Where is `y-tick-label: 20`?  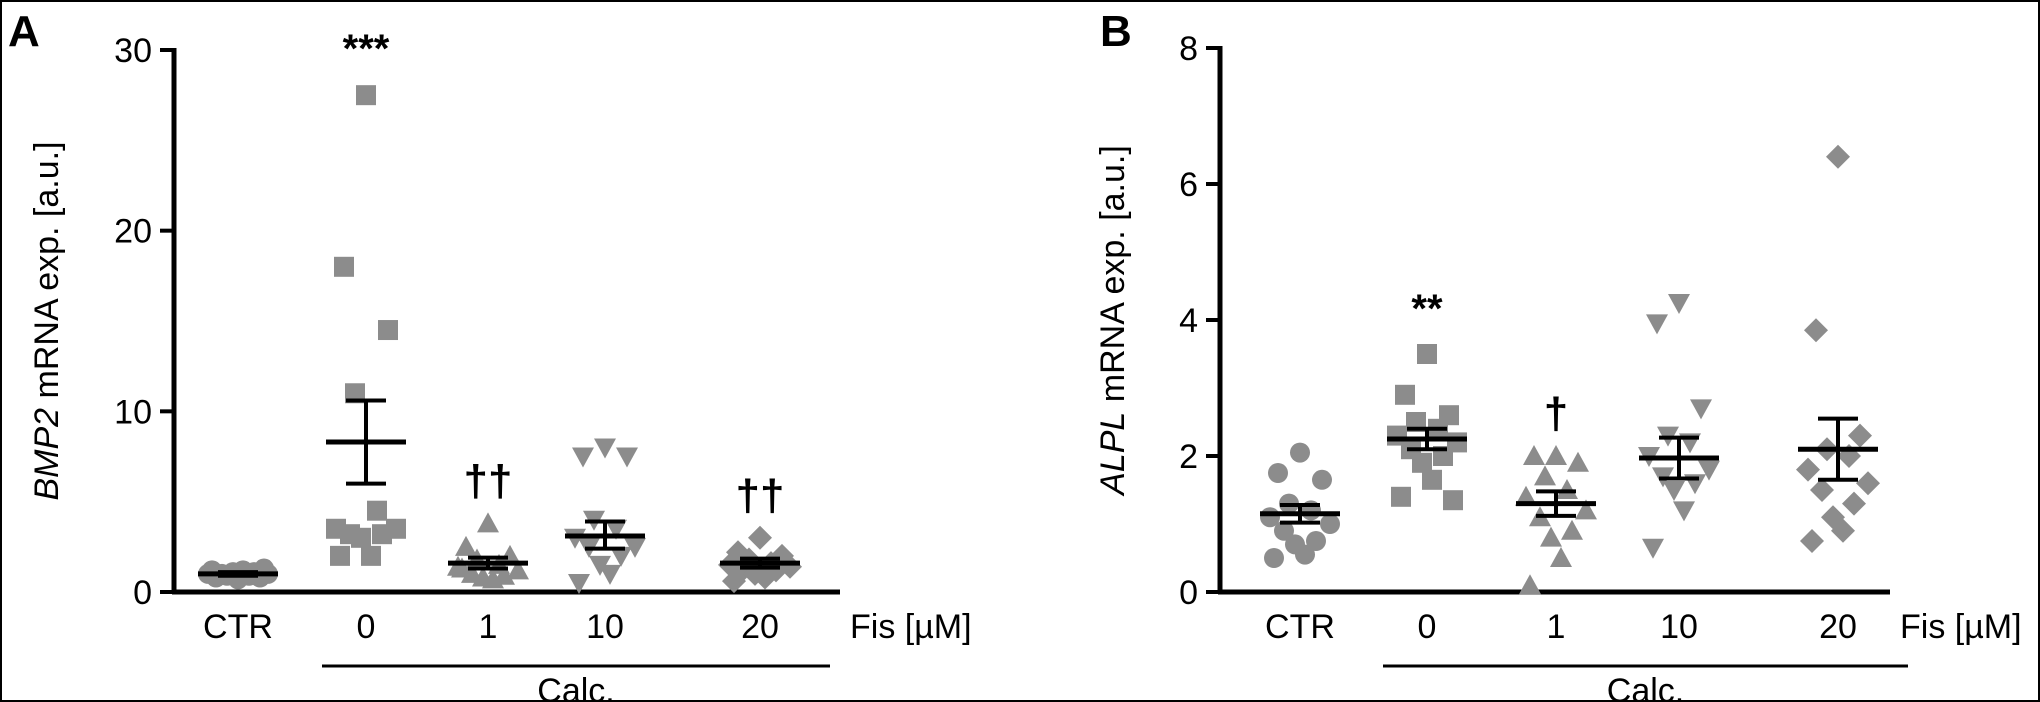
y-tick-label: 20 is located at coordinates (133, 232).